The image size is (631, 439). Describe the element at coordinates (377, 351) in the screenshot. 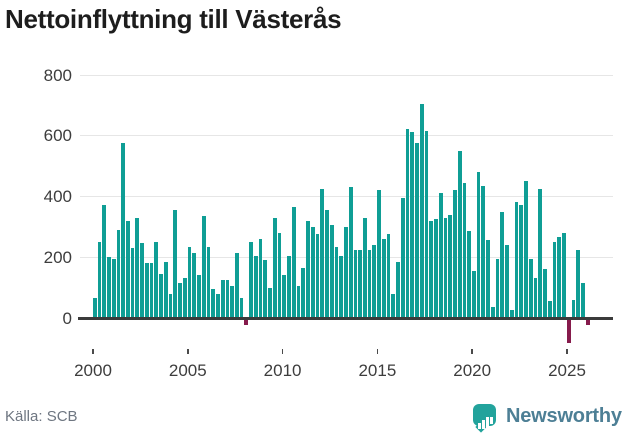

I see `x-tickmark-2015` at that location.